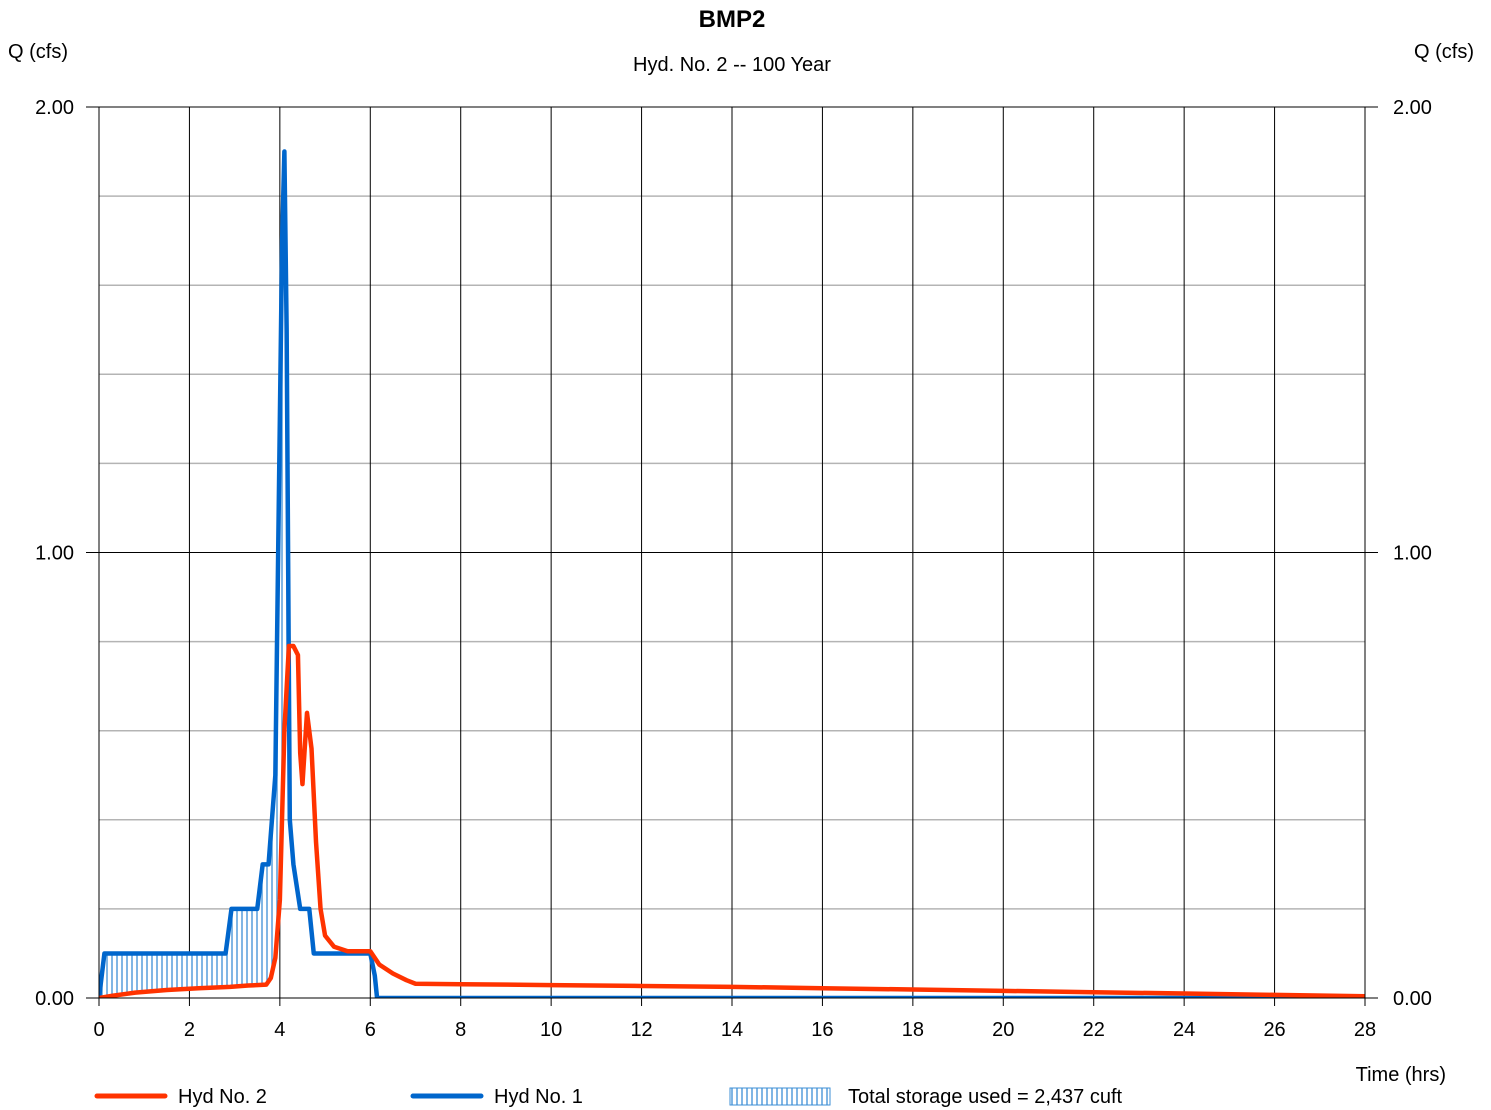  I want to click on legend-swatch-storage, so click(780, 1096).